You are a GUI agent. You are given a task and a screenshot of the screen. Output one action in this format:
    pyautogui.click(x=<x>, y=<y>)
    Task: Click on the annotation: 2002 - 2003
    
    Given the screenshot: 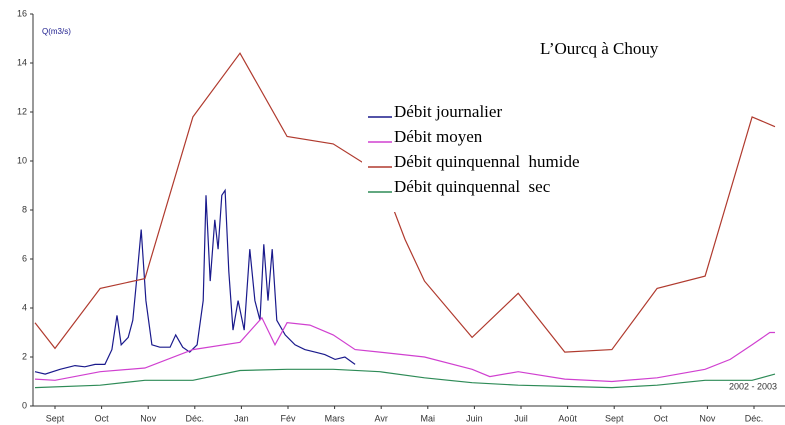 What is the action you would take?
    pyautogui.click(x=753, y=386)
    